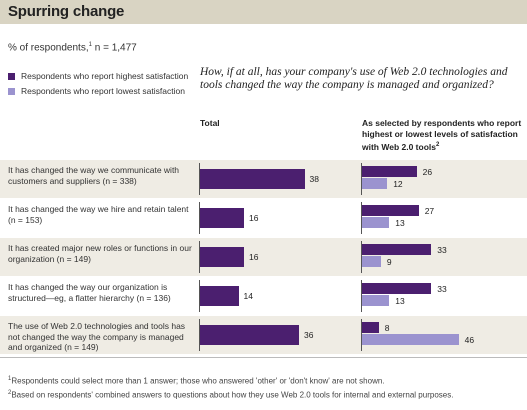 This screenshot has width=527, height=410. What do you see at coordinates (72, 48) in the screenshot?
I see `respondents-note: % of respondents,1 n = 1,477` at bounding box center [72, 48].